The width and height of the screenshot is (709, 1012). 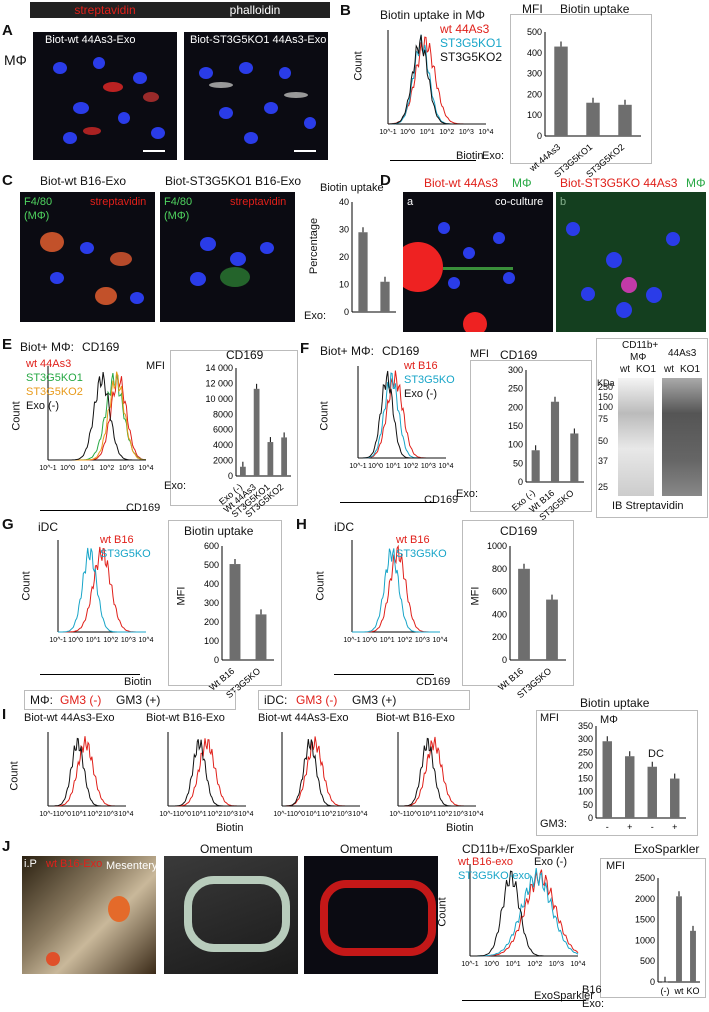 I want to click on sub-label-a: a, so click(x=410, y=202).